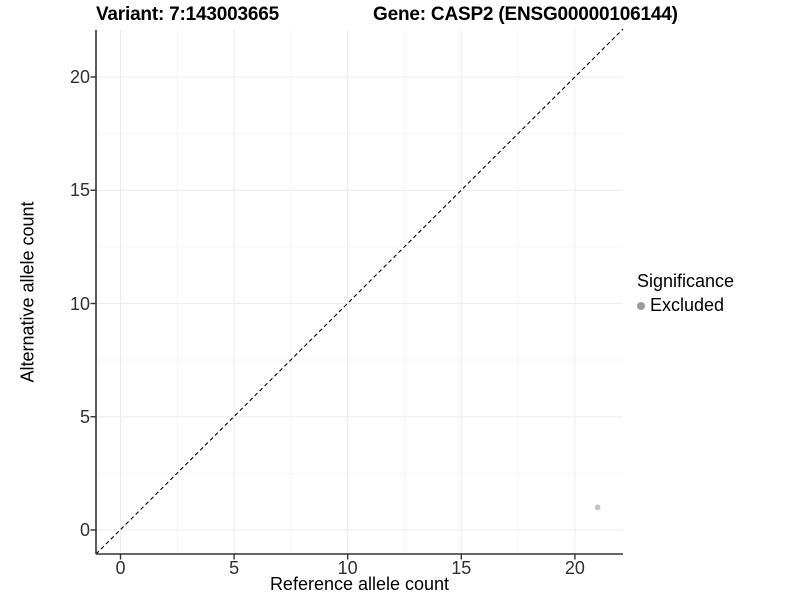 This screenshot has height=600, width=800. Describe the element at coordinates (79, 190) in the screenshot. I see `y-tick-label: 15` at that location.